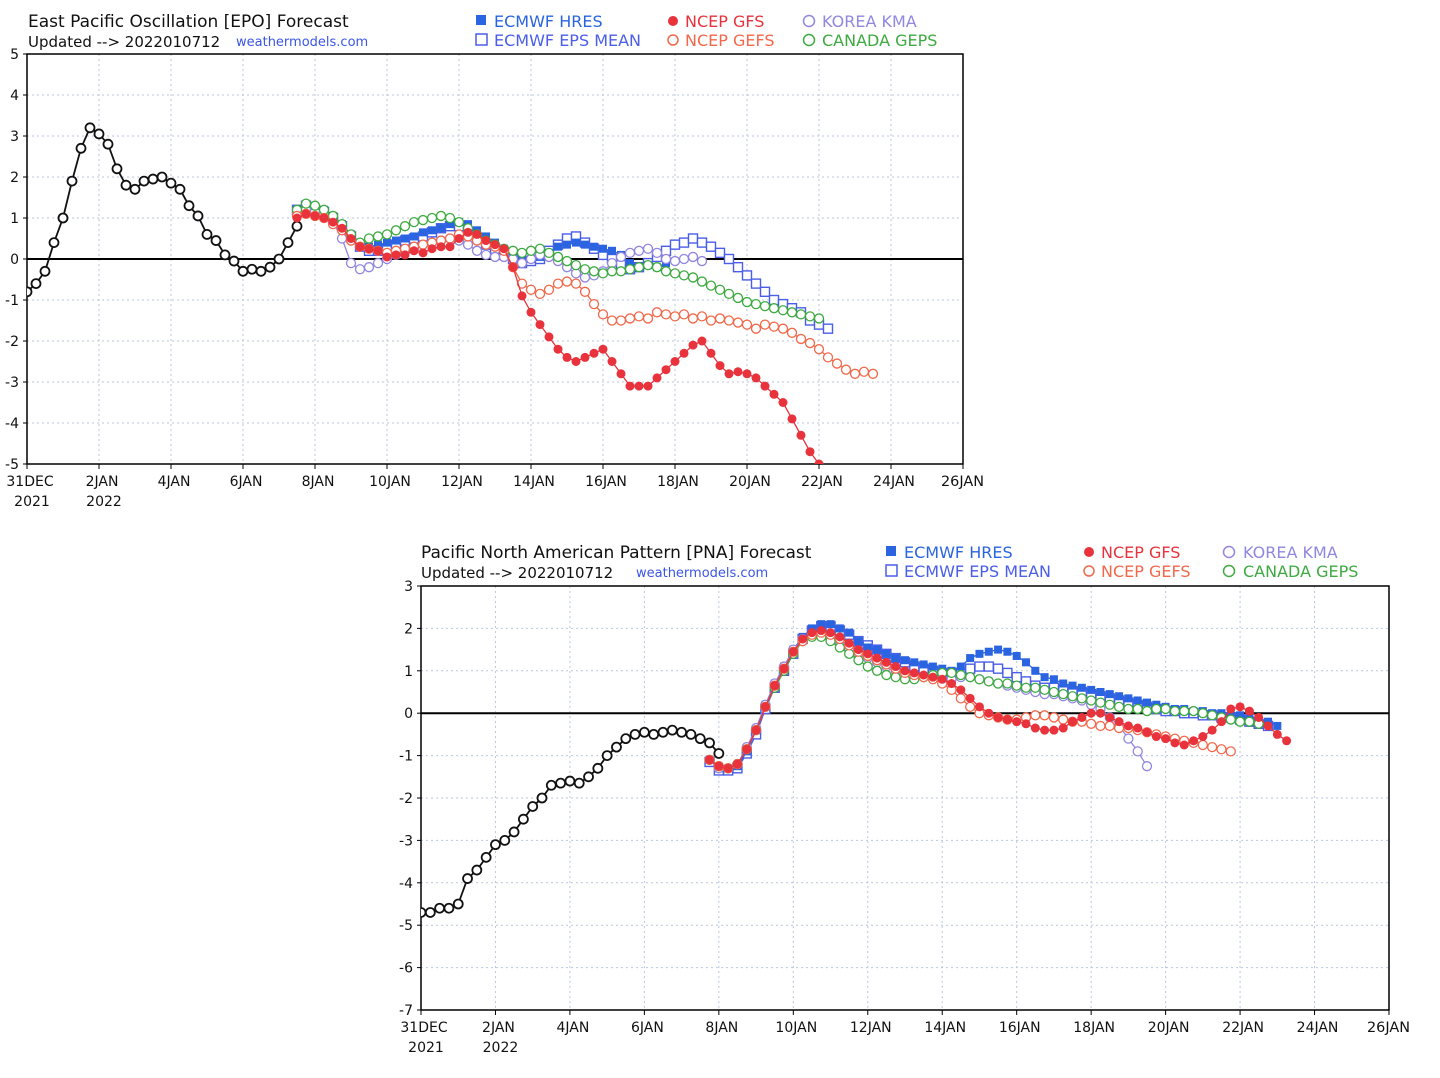 The width and height of the screenshot is (1440, 1078). What do you see at coordinates (684, 242) in the screenshot?
I see `epo-eps-point` at bounding box center [684, 242].